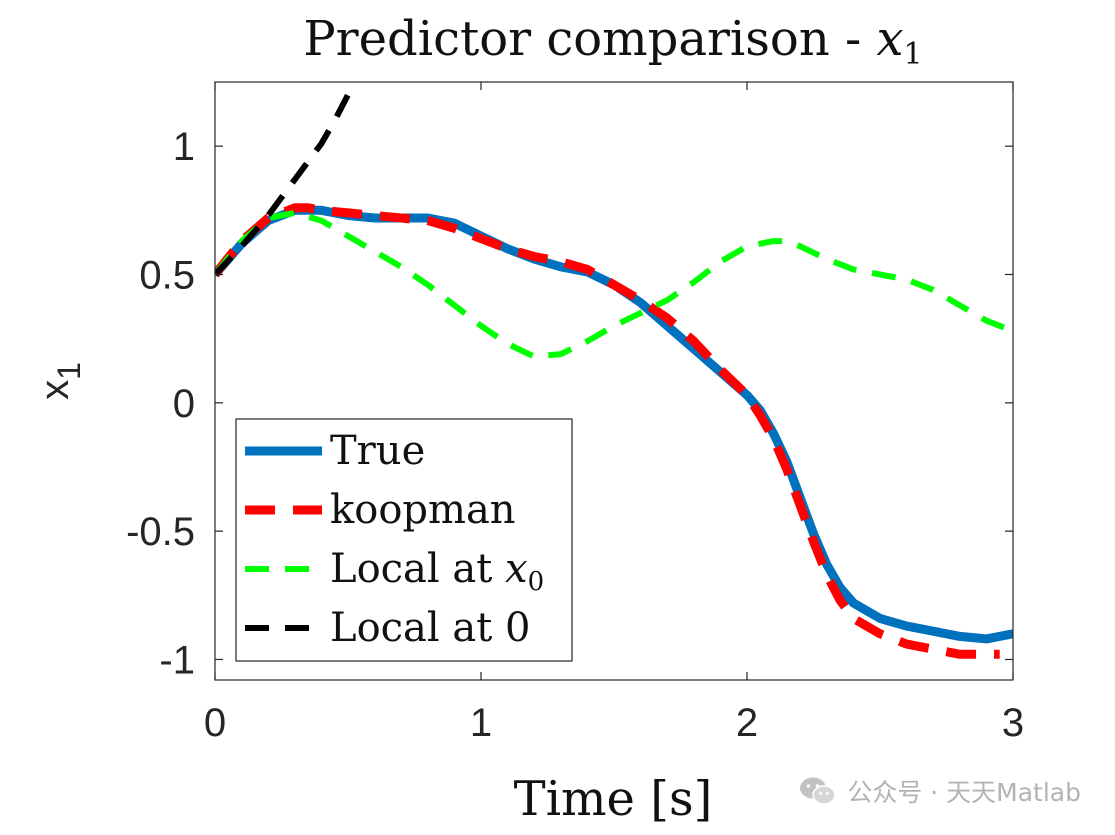 Image resolution: width=1115 pixels, height=835 pixels. Describe the element at coordinates (747, 723) in the screenshot. I see `x-tick-label: 2` at that location.